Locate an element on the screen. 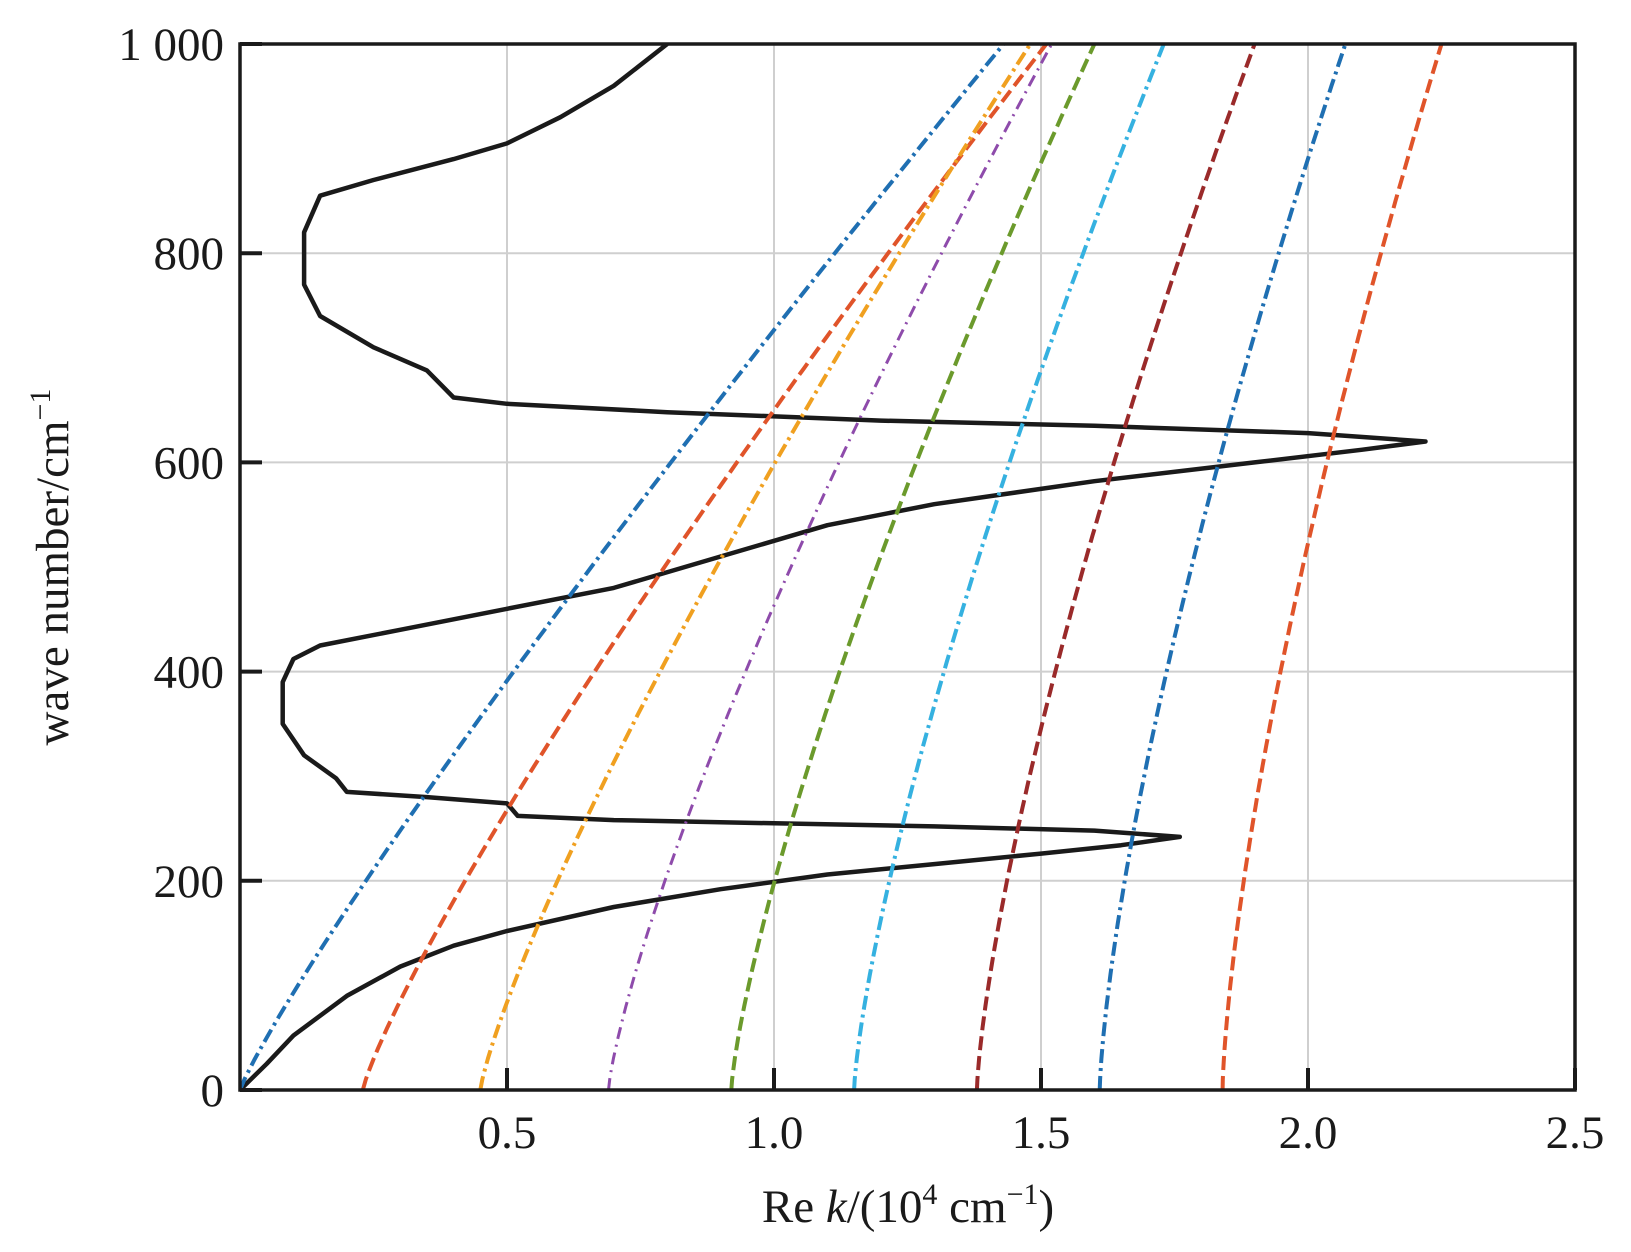 Image resolution: width=1631 pixels, height=1252 pixels. y-tick-label: 0 is located at coordinates (213, 1091).